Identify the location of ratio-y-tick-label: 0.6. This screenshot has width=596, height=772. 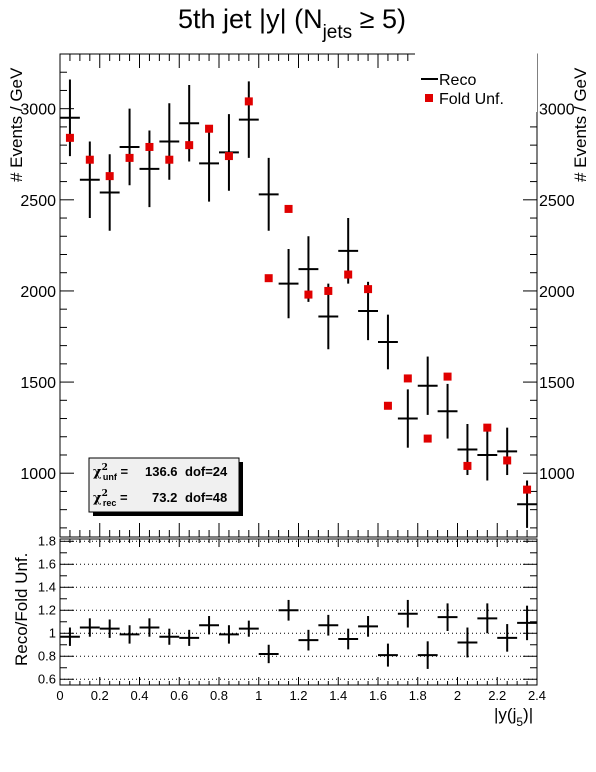
(47, 678).